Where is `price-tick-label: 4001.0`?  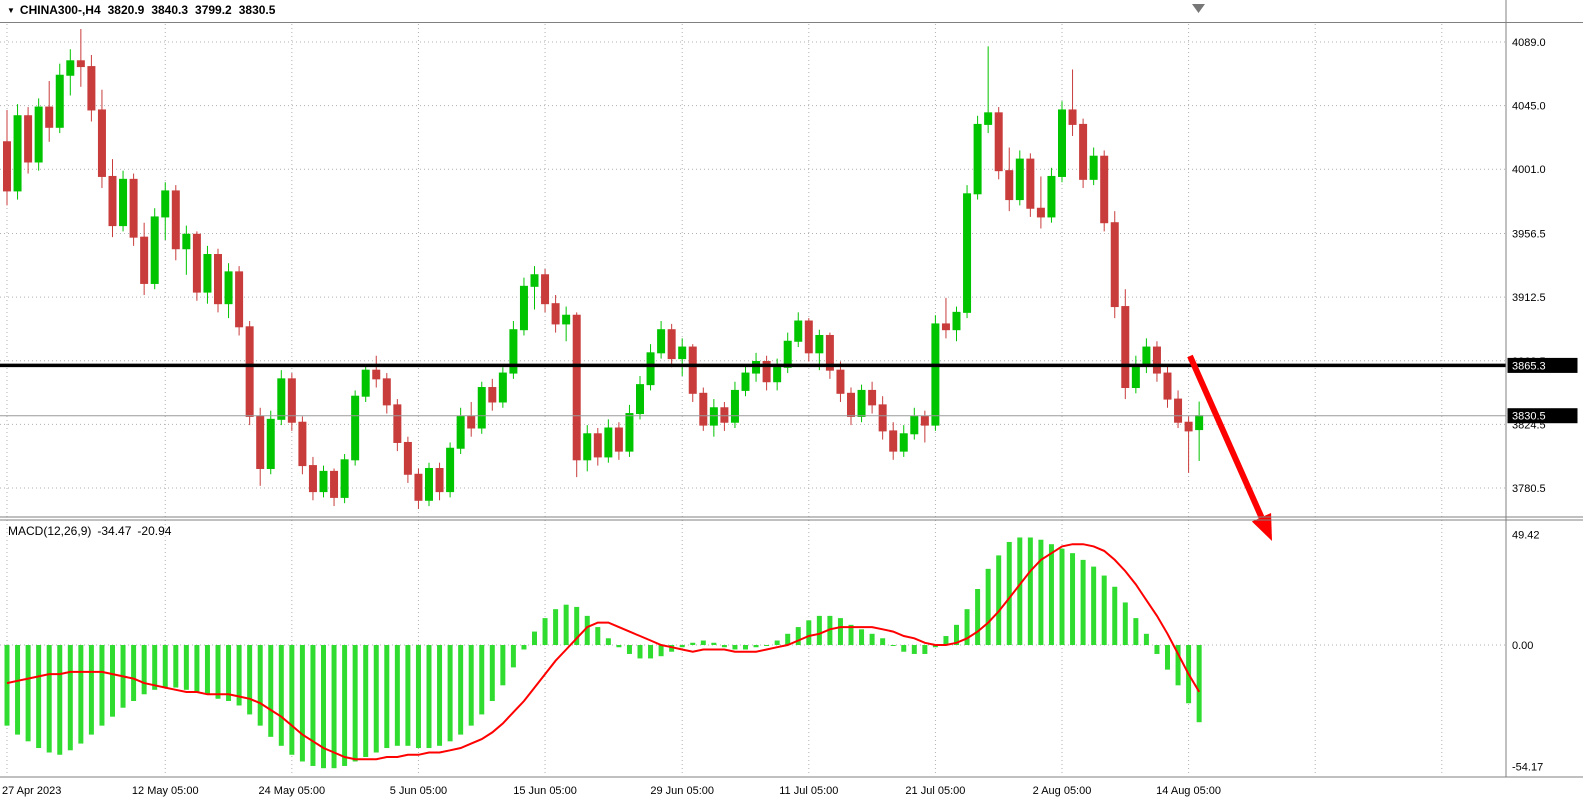 price-tick-label: 4001.0 is located at coordinates (1529, 170).